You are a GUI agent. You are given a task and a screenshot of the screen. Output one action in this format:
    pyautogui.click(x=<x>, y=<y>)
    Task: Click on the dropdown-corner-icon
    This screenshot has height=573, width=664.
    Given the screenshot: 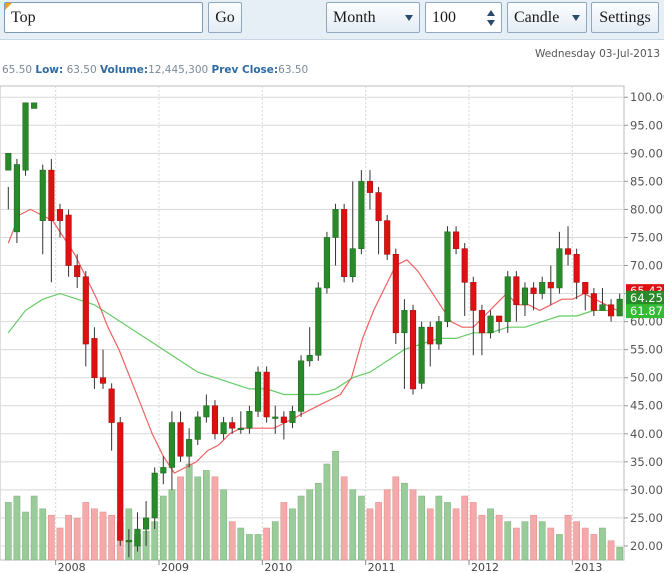 What is the action you would take?
    pyautogui.click(x=8, y=6)
    